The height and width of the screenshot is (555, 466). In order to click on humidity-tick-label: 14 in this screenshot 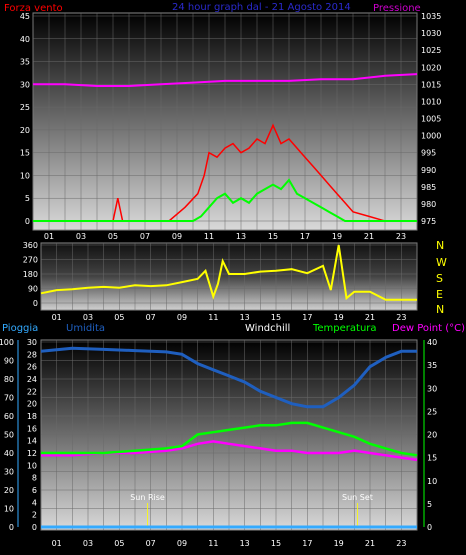, I will do `click(32, 441)`.